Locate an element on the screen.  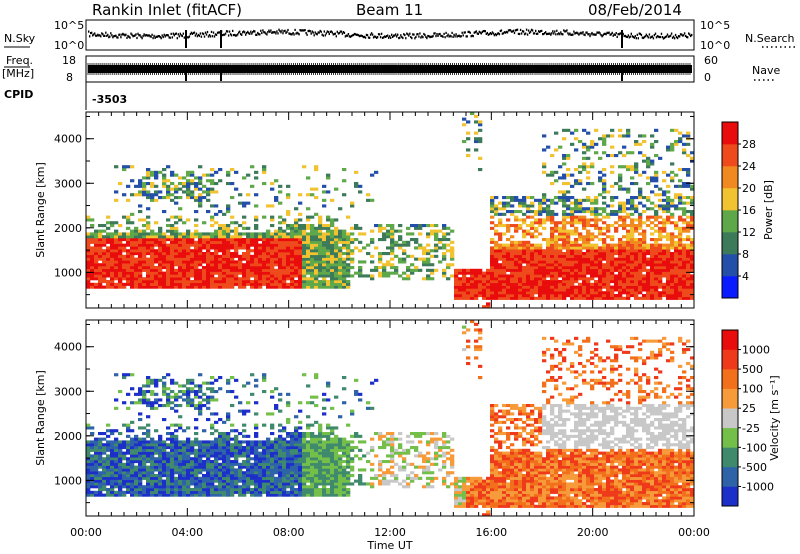
freq-tick-bottom: 8 is located at coordinates (69, 77).